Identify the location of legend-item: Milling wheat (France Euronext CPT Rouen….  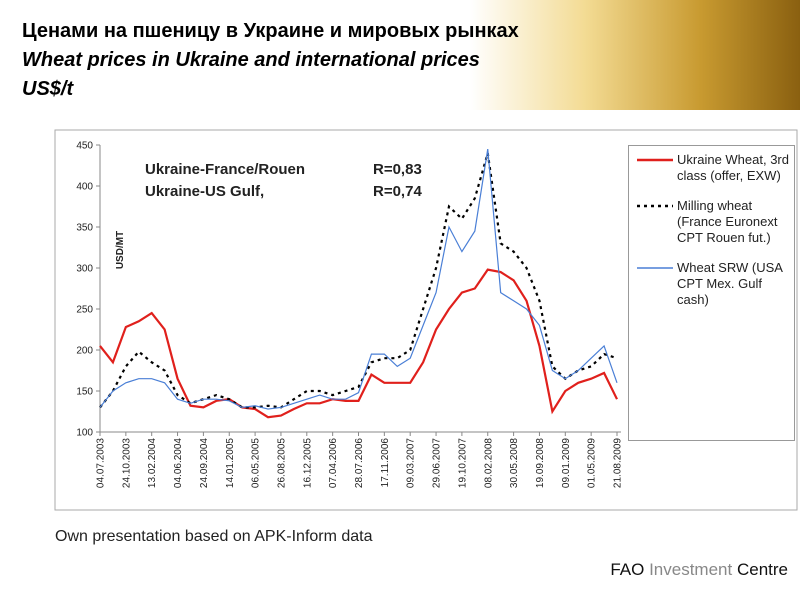
(711, 215).